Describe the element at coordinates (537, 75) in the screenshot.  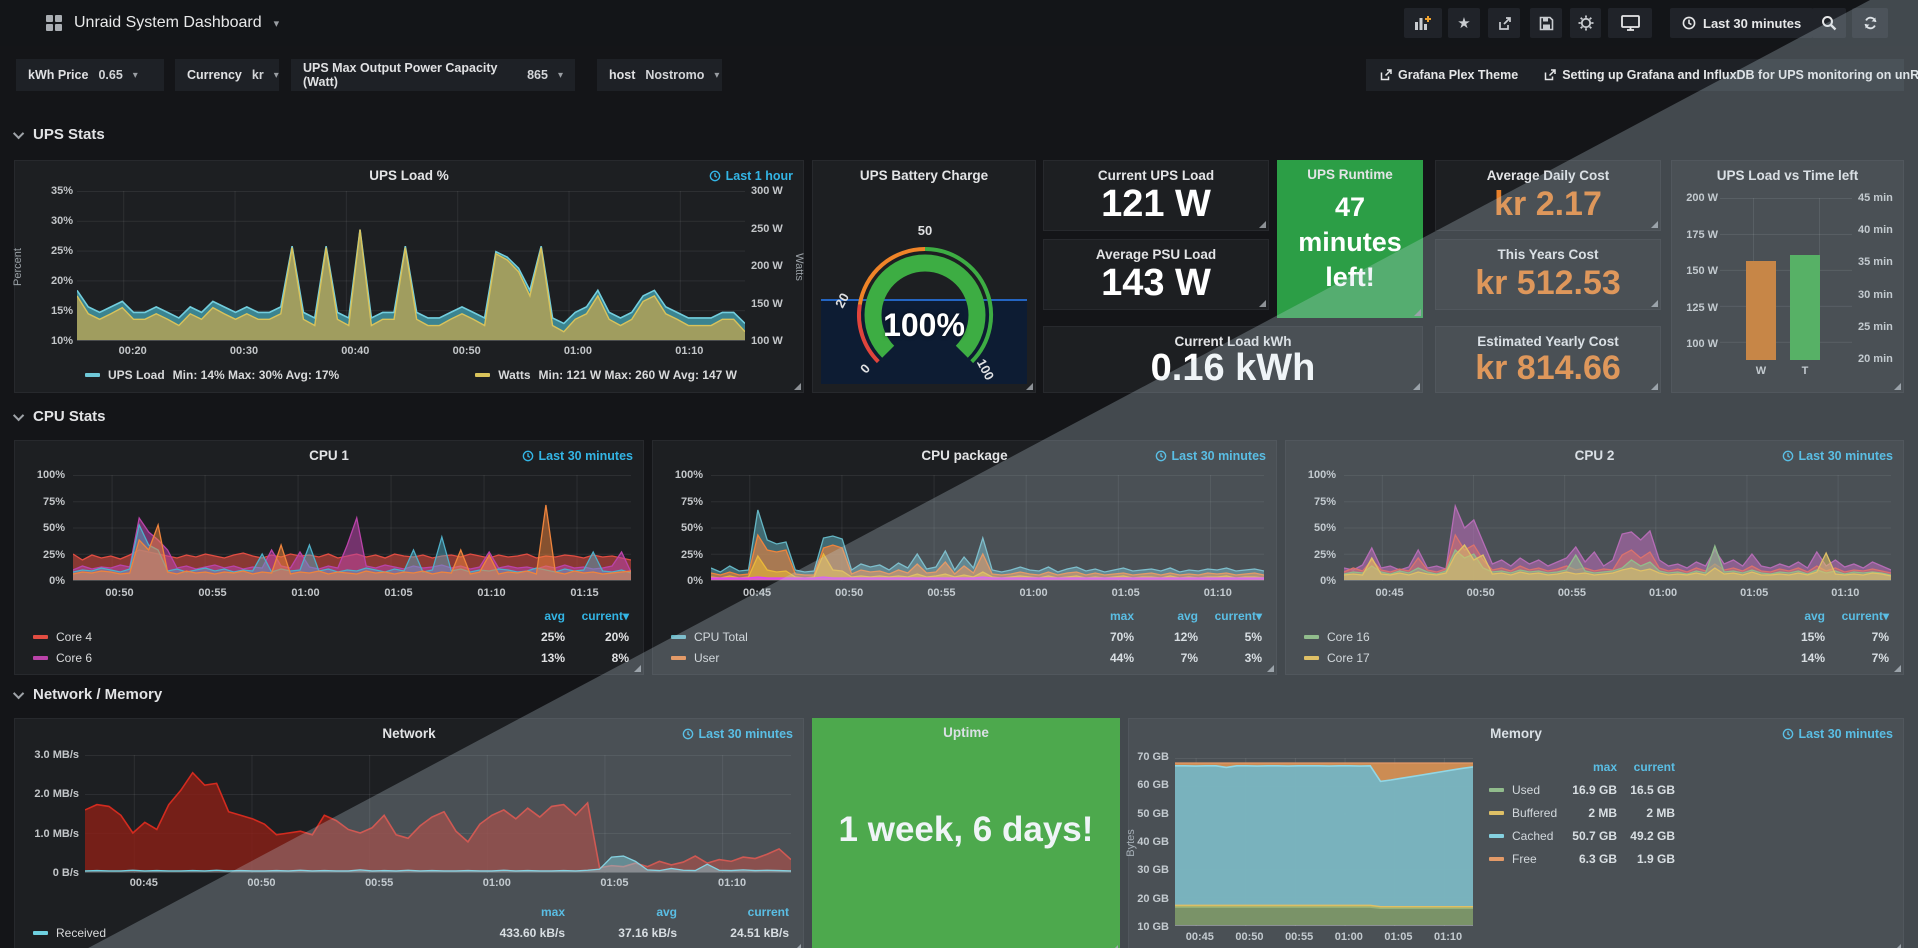
I see `variable-value: 865` at that location.